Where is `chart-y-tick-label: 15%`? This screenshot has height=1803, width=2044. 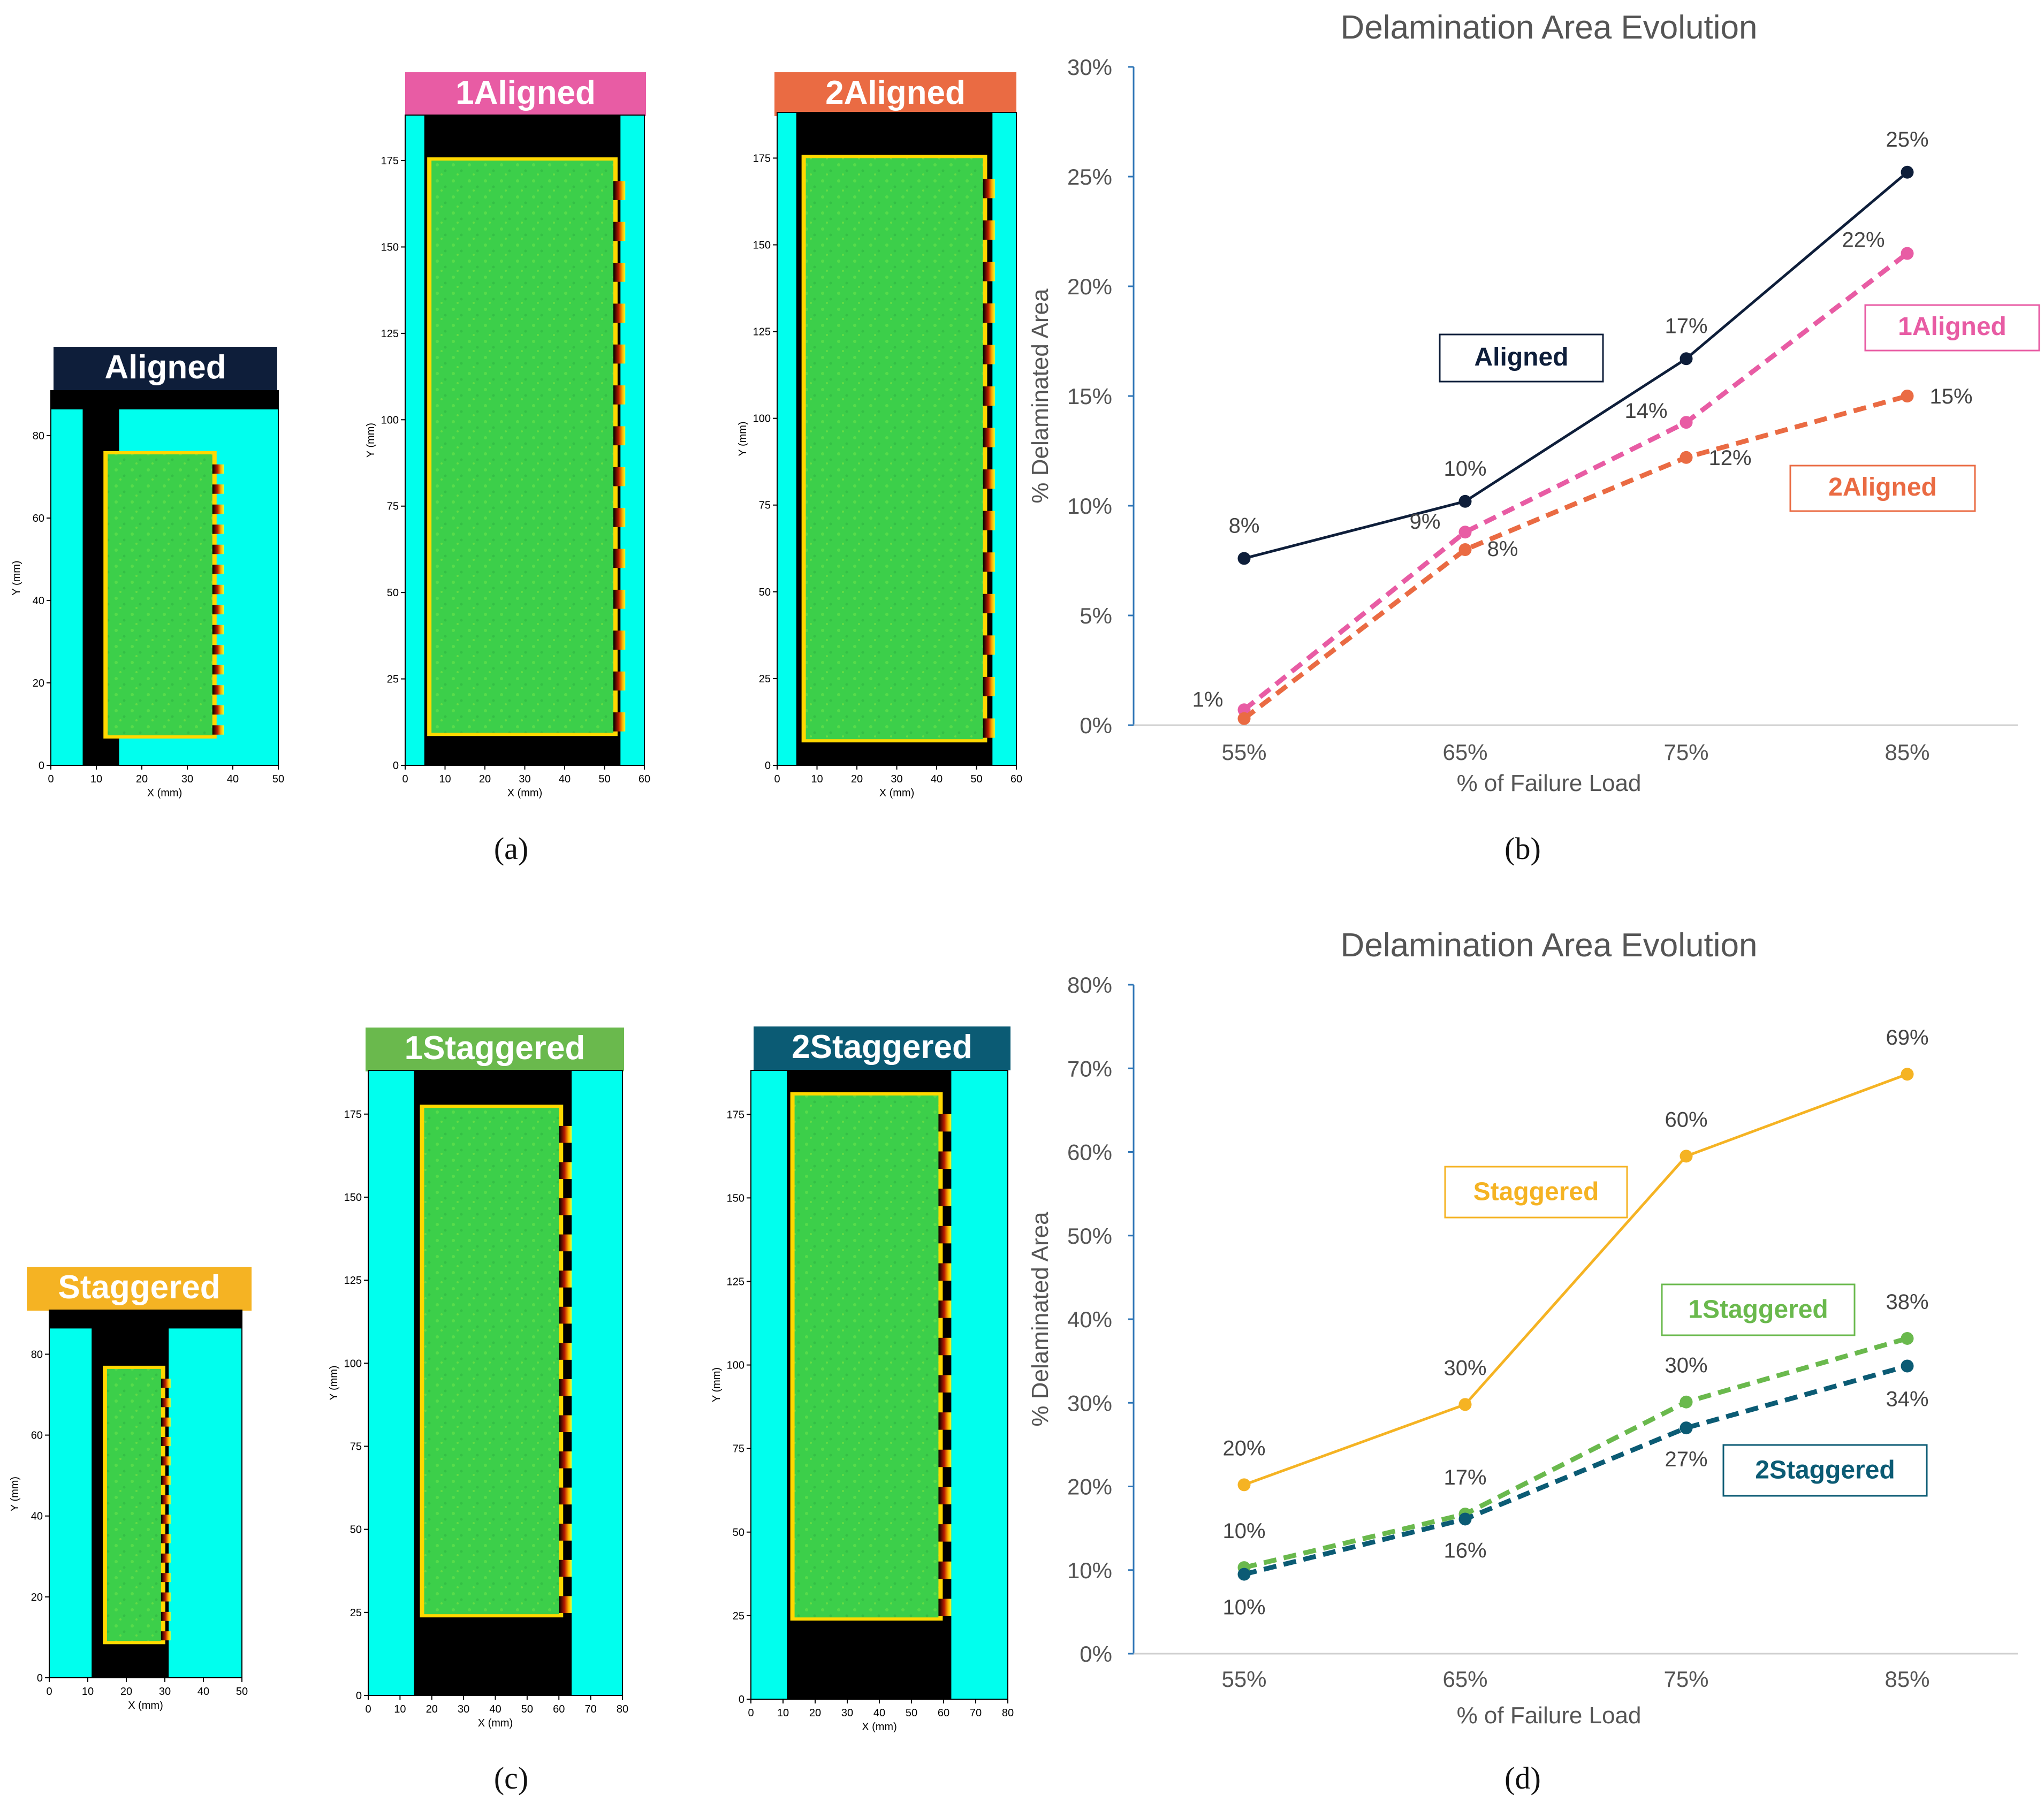
chart-y-tick-label: 15% is located at coordinates (1089, 396).